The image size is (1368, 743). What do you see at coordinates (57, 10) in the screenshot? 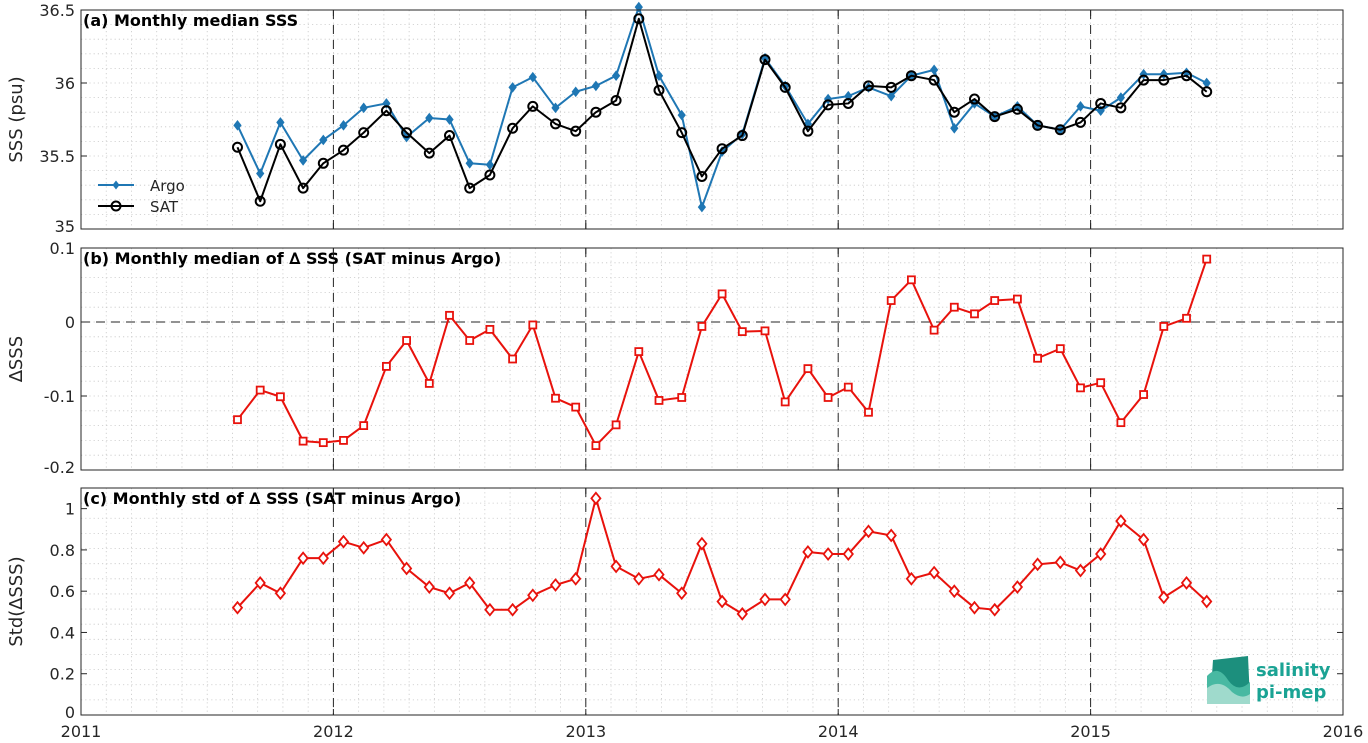
I see `y-tick-label: 36.5` at bounding box center [57, 10].